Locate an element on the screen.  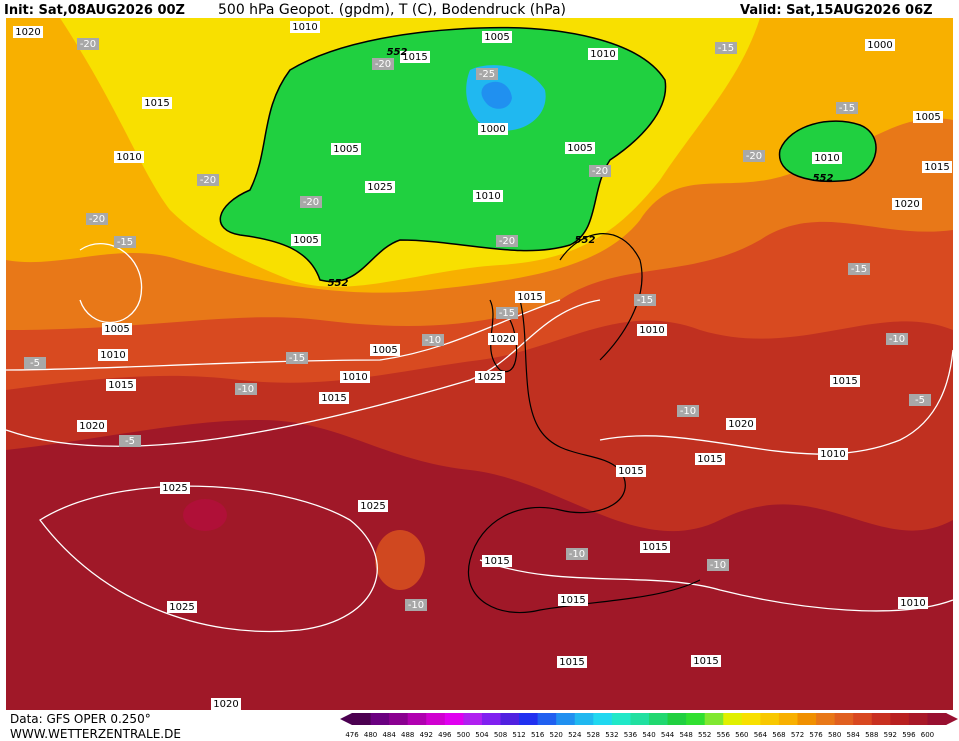
colorbar-label: 588 is located at coordinates (871, 735).